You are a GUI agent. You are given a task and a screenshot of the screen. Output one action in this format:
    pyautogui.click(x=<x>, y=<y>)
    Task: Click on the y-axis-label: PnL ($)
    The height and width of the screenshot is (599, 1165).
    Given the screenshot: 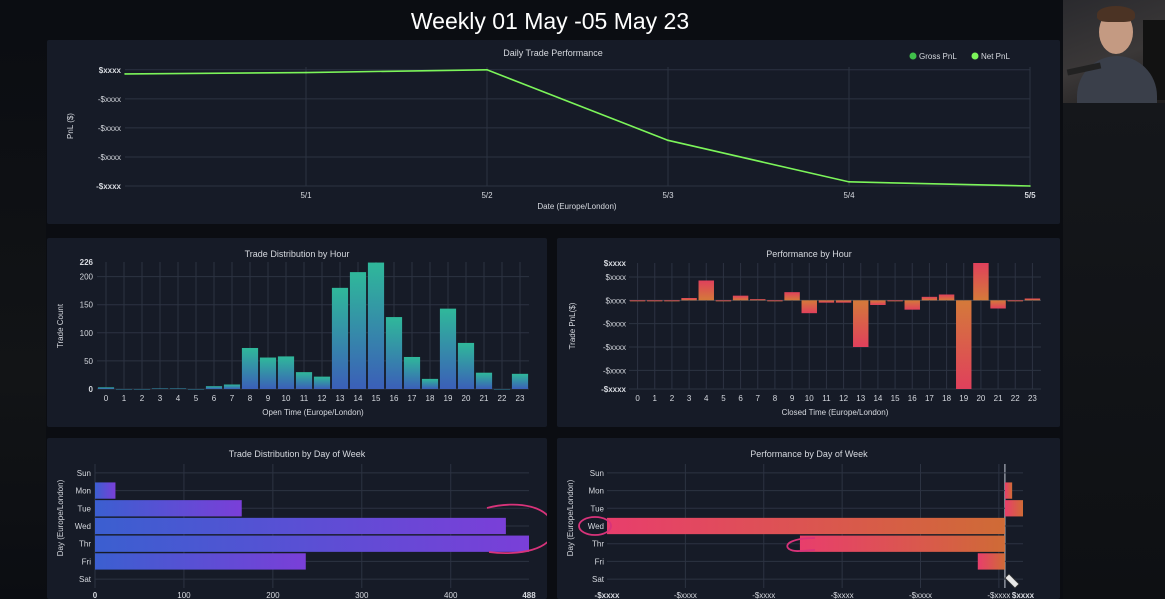 What is the action you would take?
    pyautogui.click(x=70, y=126)
    